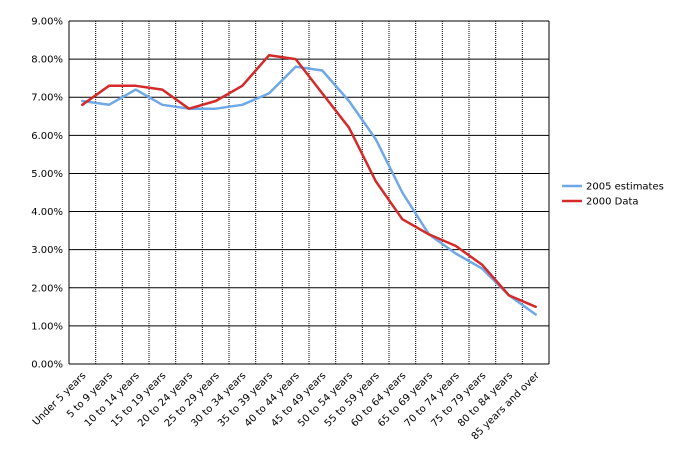  What do you see at coordinates (47, 212) in the screenshot?
I see `y-tick-label: 4.00%` at bounding box center [47, 212].